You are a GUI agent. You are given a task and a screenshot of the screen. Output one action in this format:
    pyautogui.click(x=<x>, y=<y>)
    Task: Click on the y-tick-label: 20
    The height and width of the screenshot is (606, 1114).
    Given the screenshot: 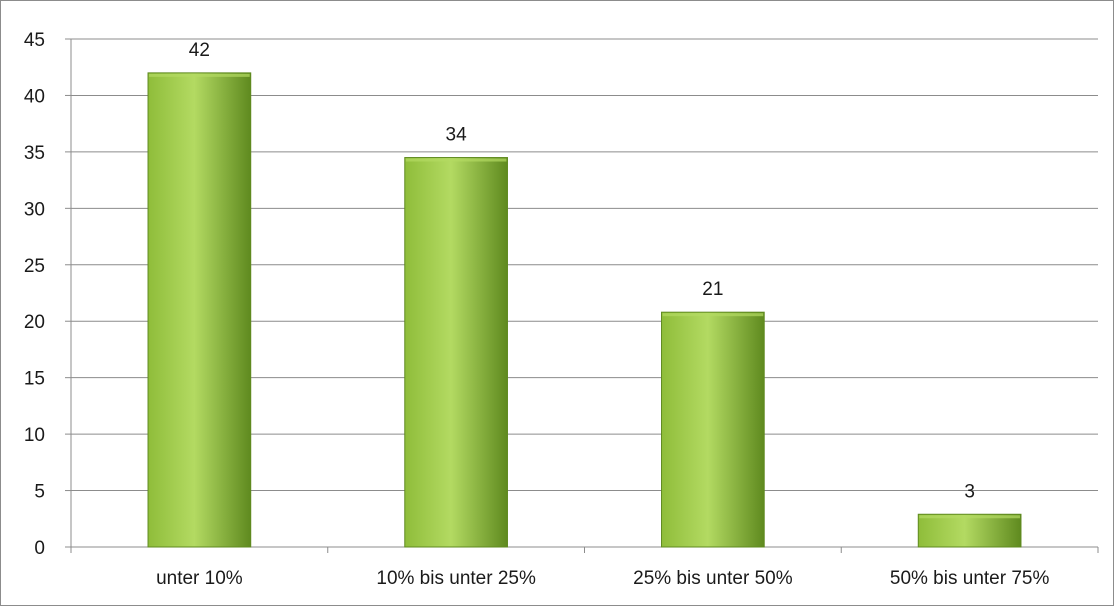 What is the action you would take?
    pyautogui.click(x=34, y=322)
    